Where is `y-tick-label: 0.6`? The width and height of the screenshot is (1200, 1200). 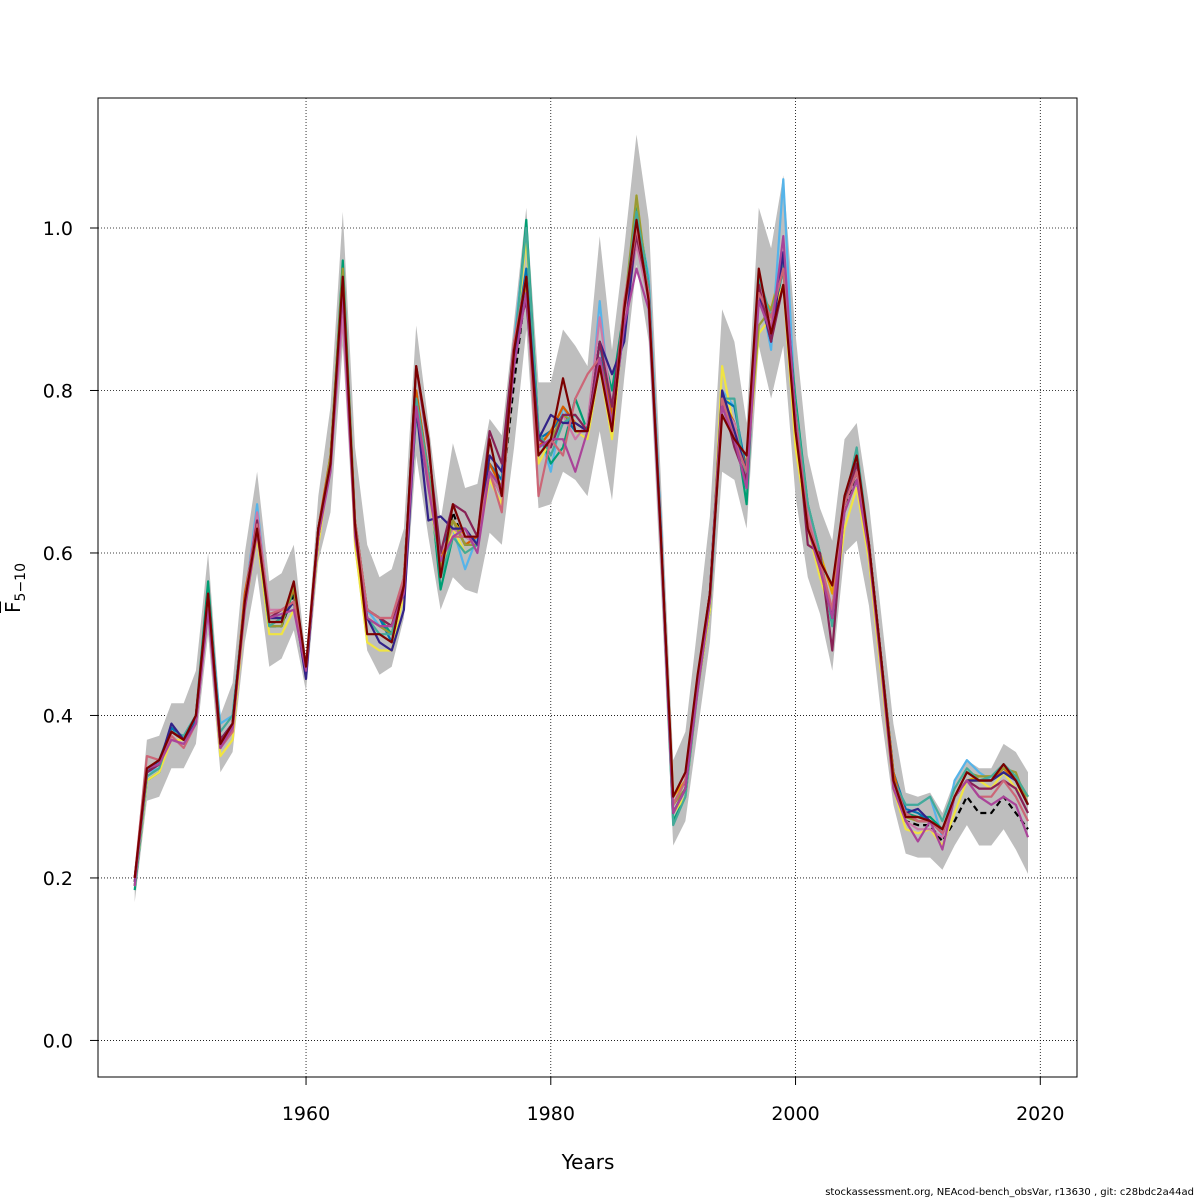 y-tick-label: 0.6 is located at coordinates (58, 554).